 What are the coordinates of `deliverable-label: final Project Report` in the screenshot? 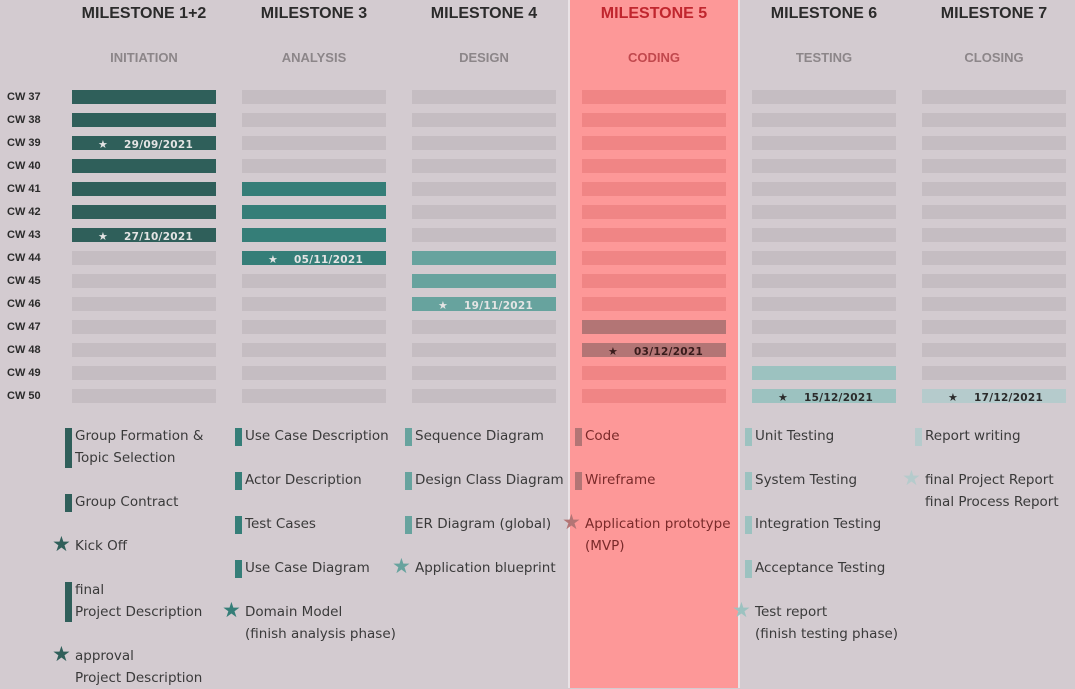 It's located at (989, 480).